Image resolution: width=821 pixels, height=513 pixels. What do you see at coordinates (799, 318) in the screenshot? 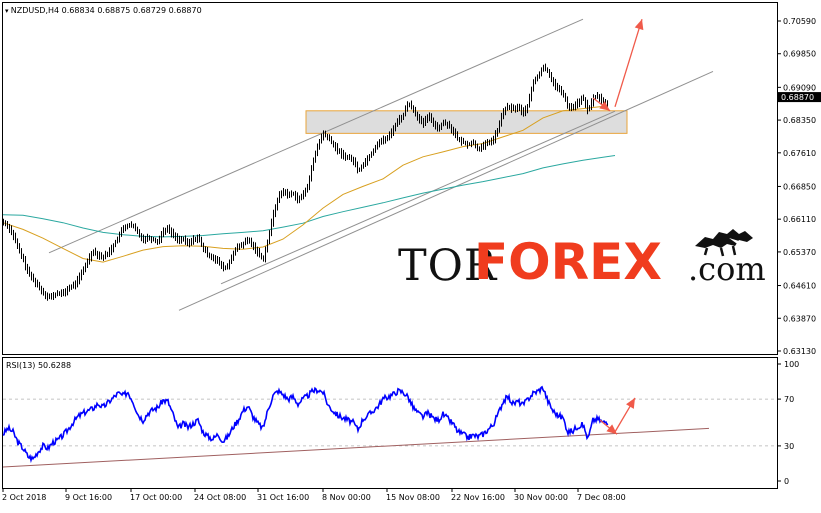
I see `price-tick-label: 0.63870` at bounding box center [799, 318].